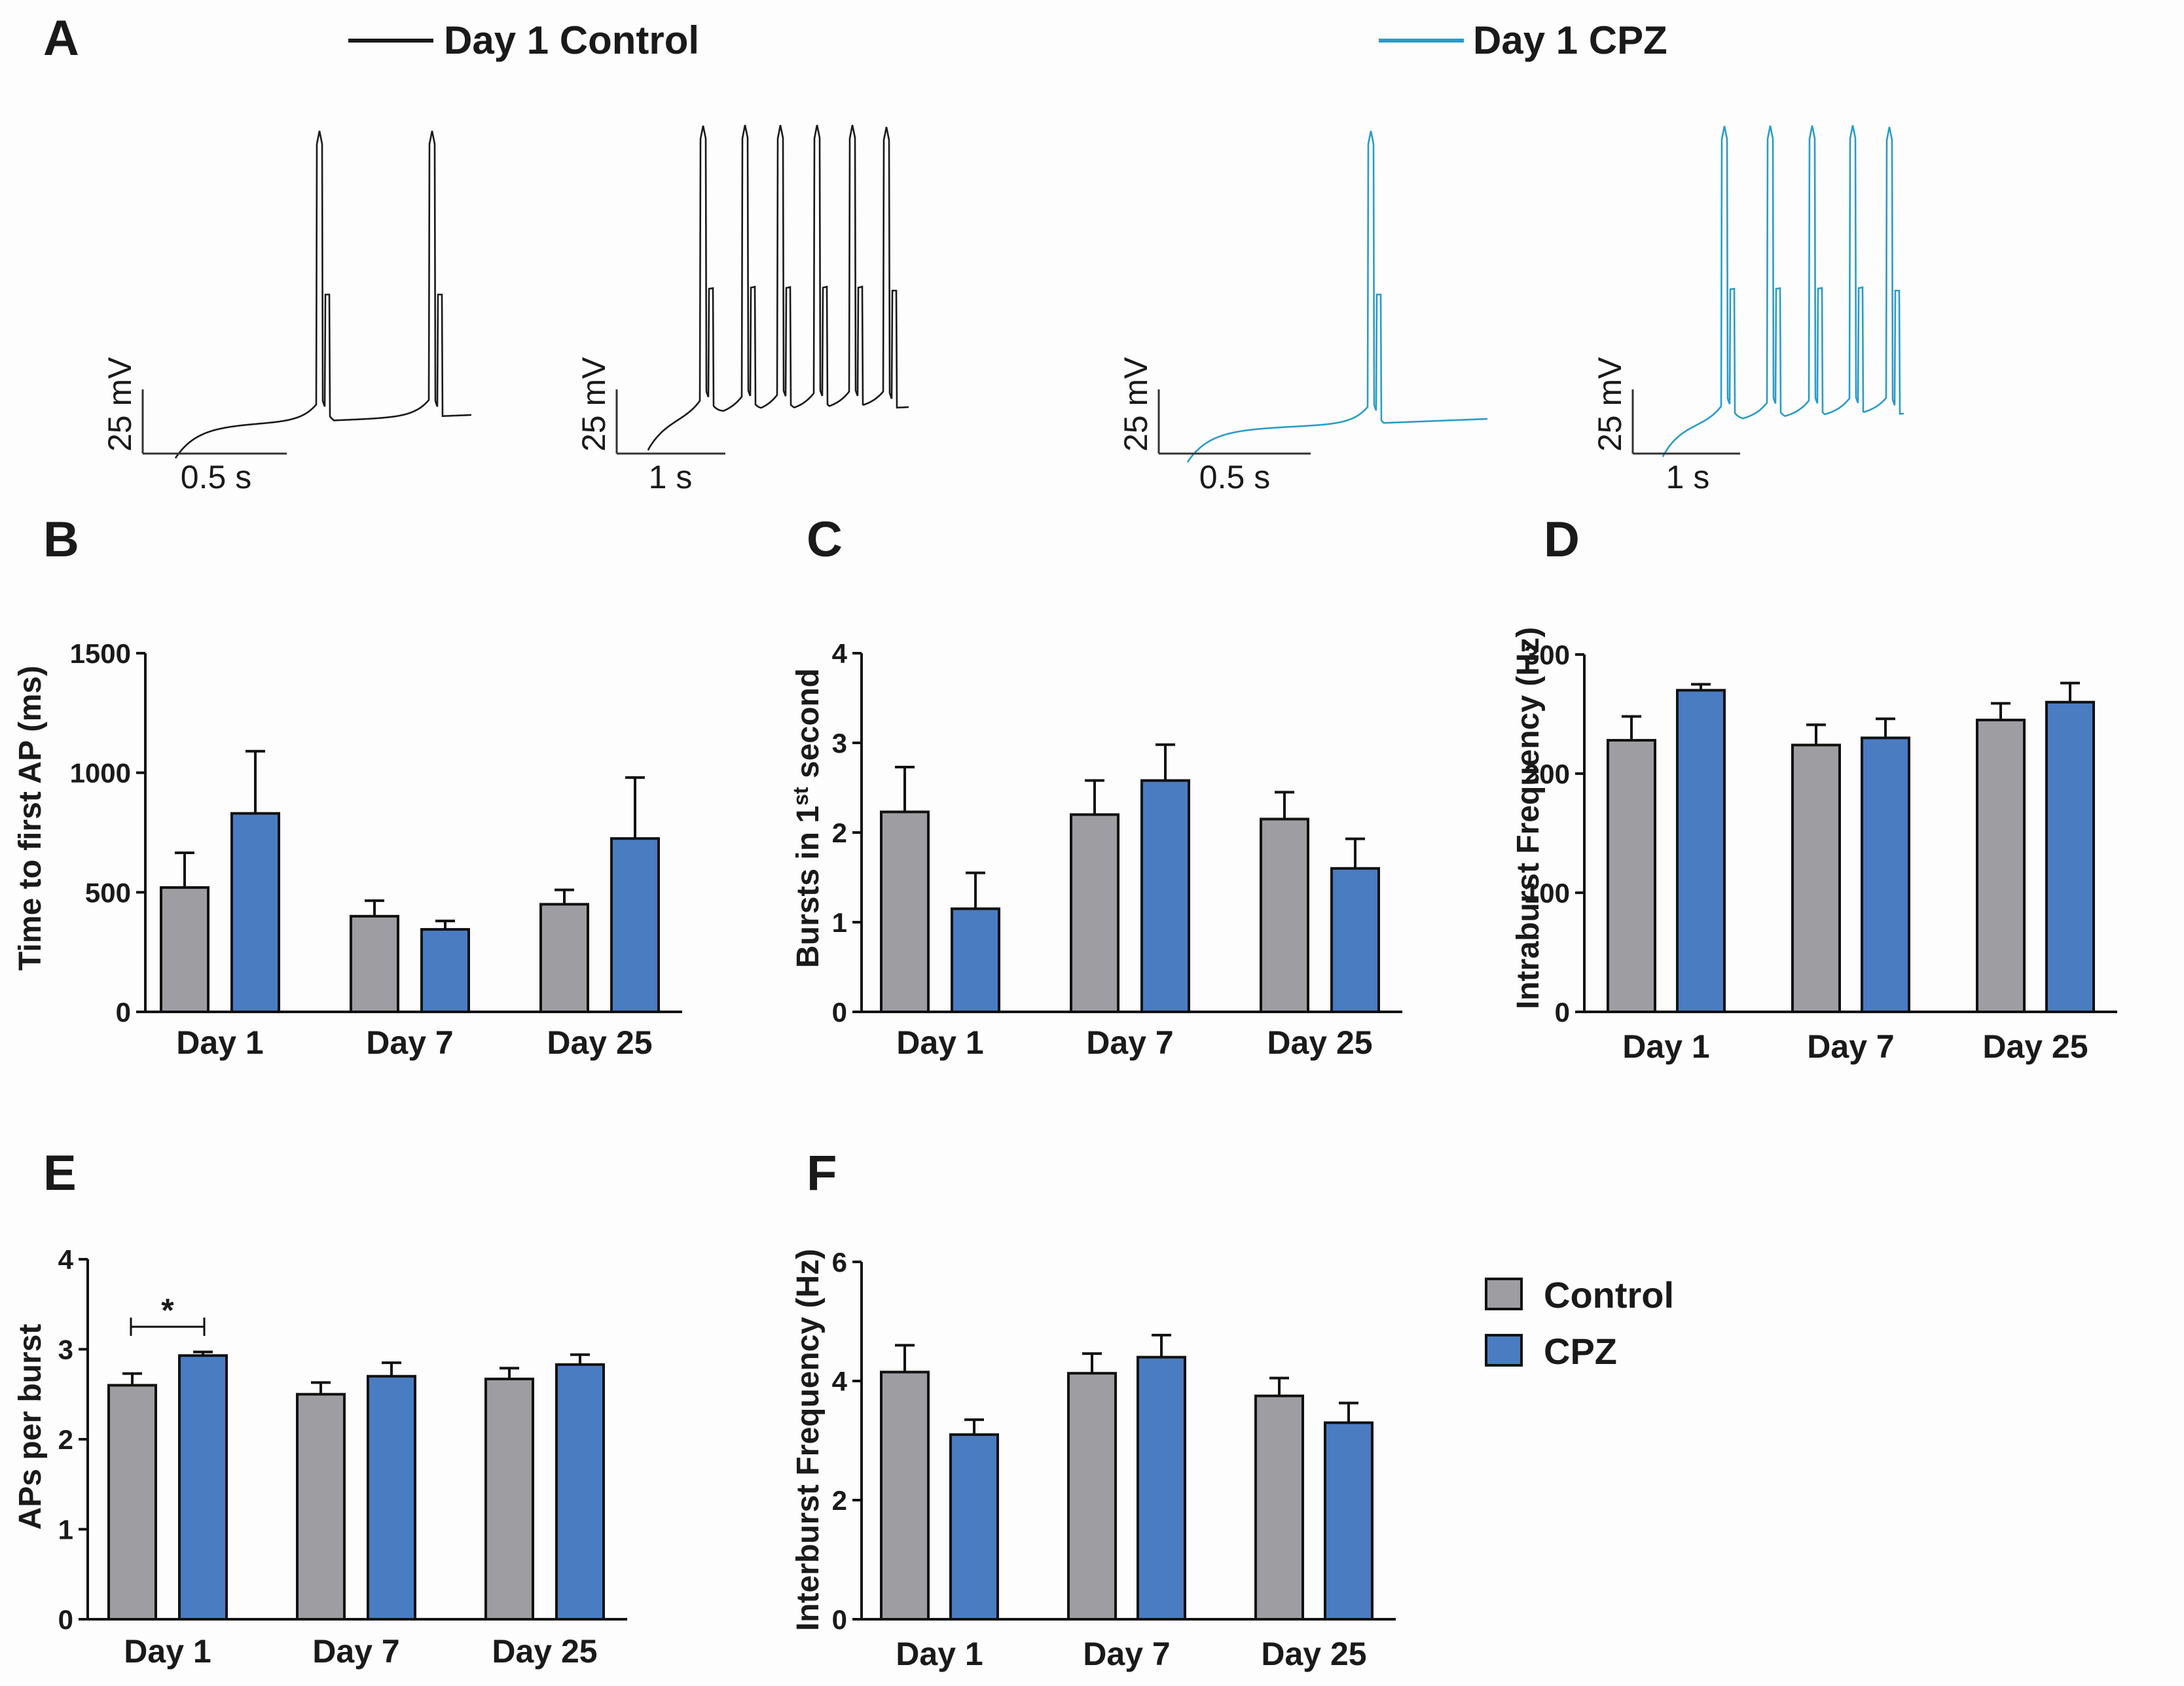 The image size is (2184, 1686). What do you see at coordinates (1783, 291) in the screenshot?
I see `trace-cpz-2-waveform` at bounding box center [1783, 291].